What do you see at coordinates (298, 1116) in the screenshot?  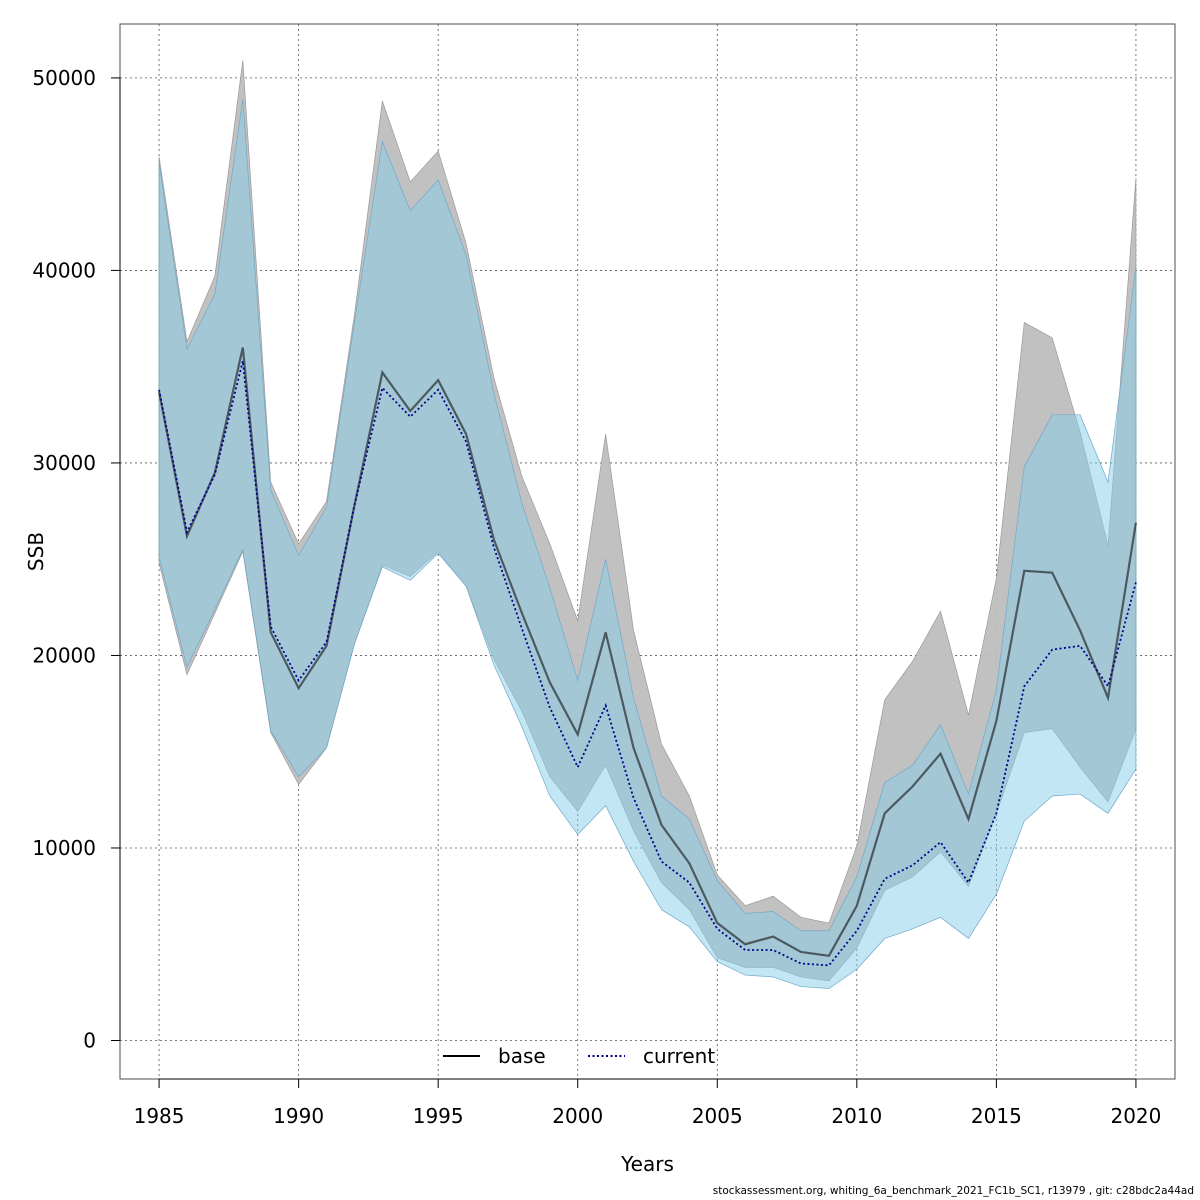 I see `x-tick-label: 1990` at bounding box center [298, 1116].